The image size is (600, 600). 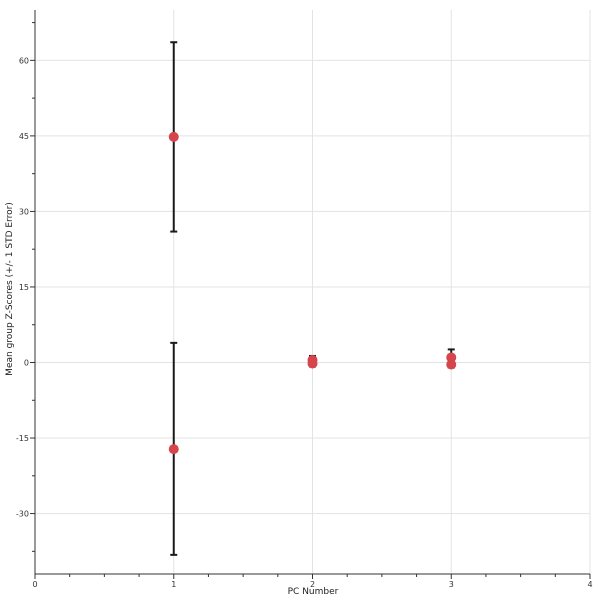 What do you see at coordinates (173, 584) in the screenshot?
I see `x-tick-label: 1` at bounding box center [173, 584].